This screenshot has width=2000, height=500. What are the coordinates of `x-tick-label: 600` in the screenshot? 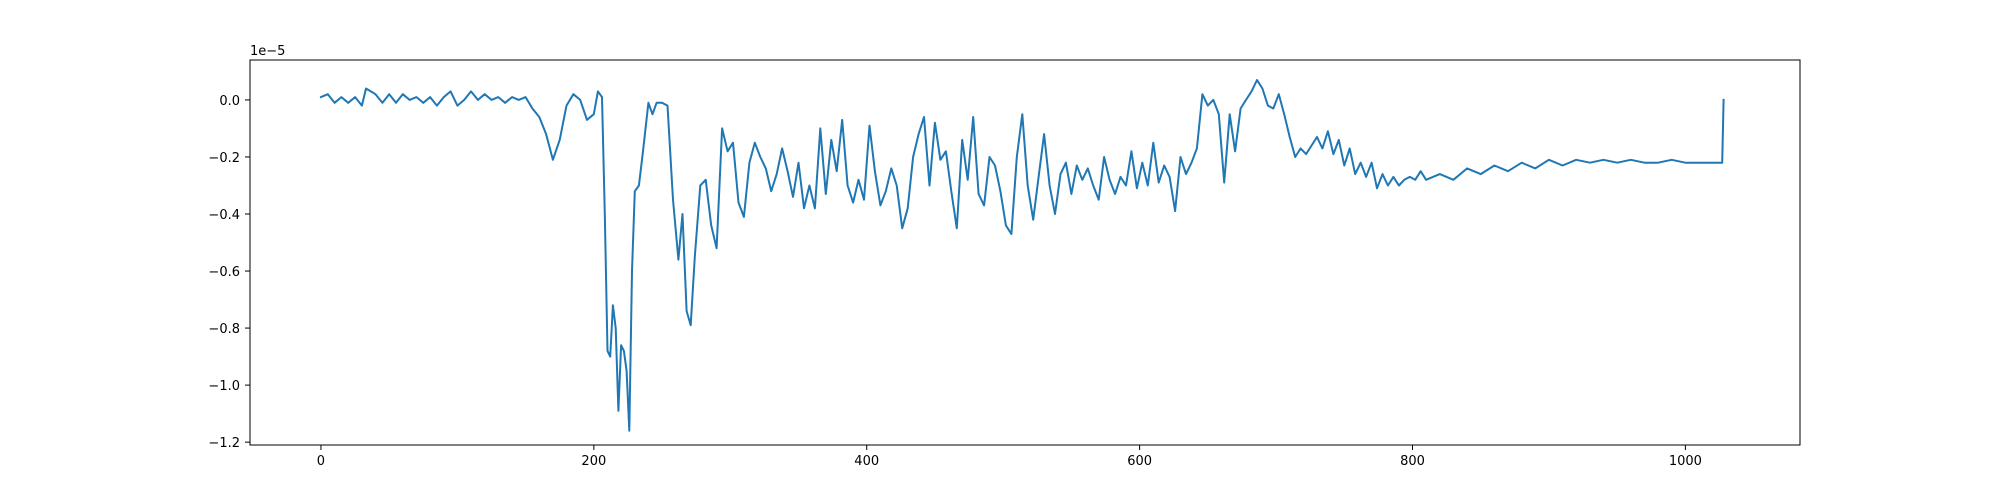 It's located at (1139, 461).